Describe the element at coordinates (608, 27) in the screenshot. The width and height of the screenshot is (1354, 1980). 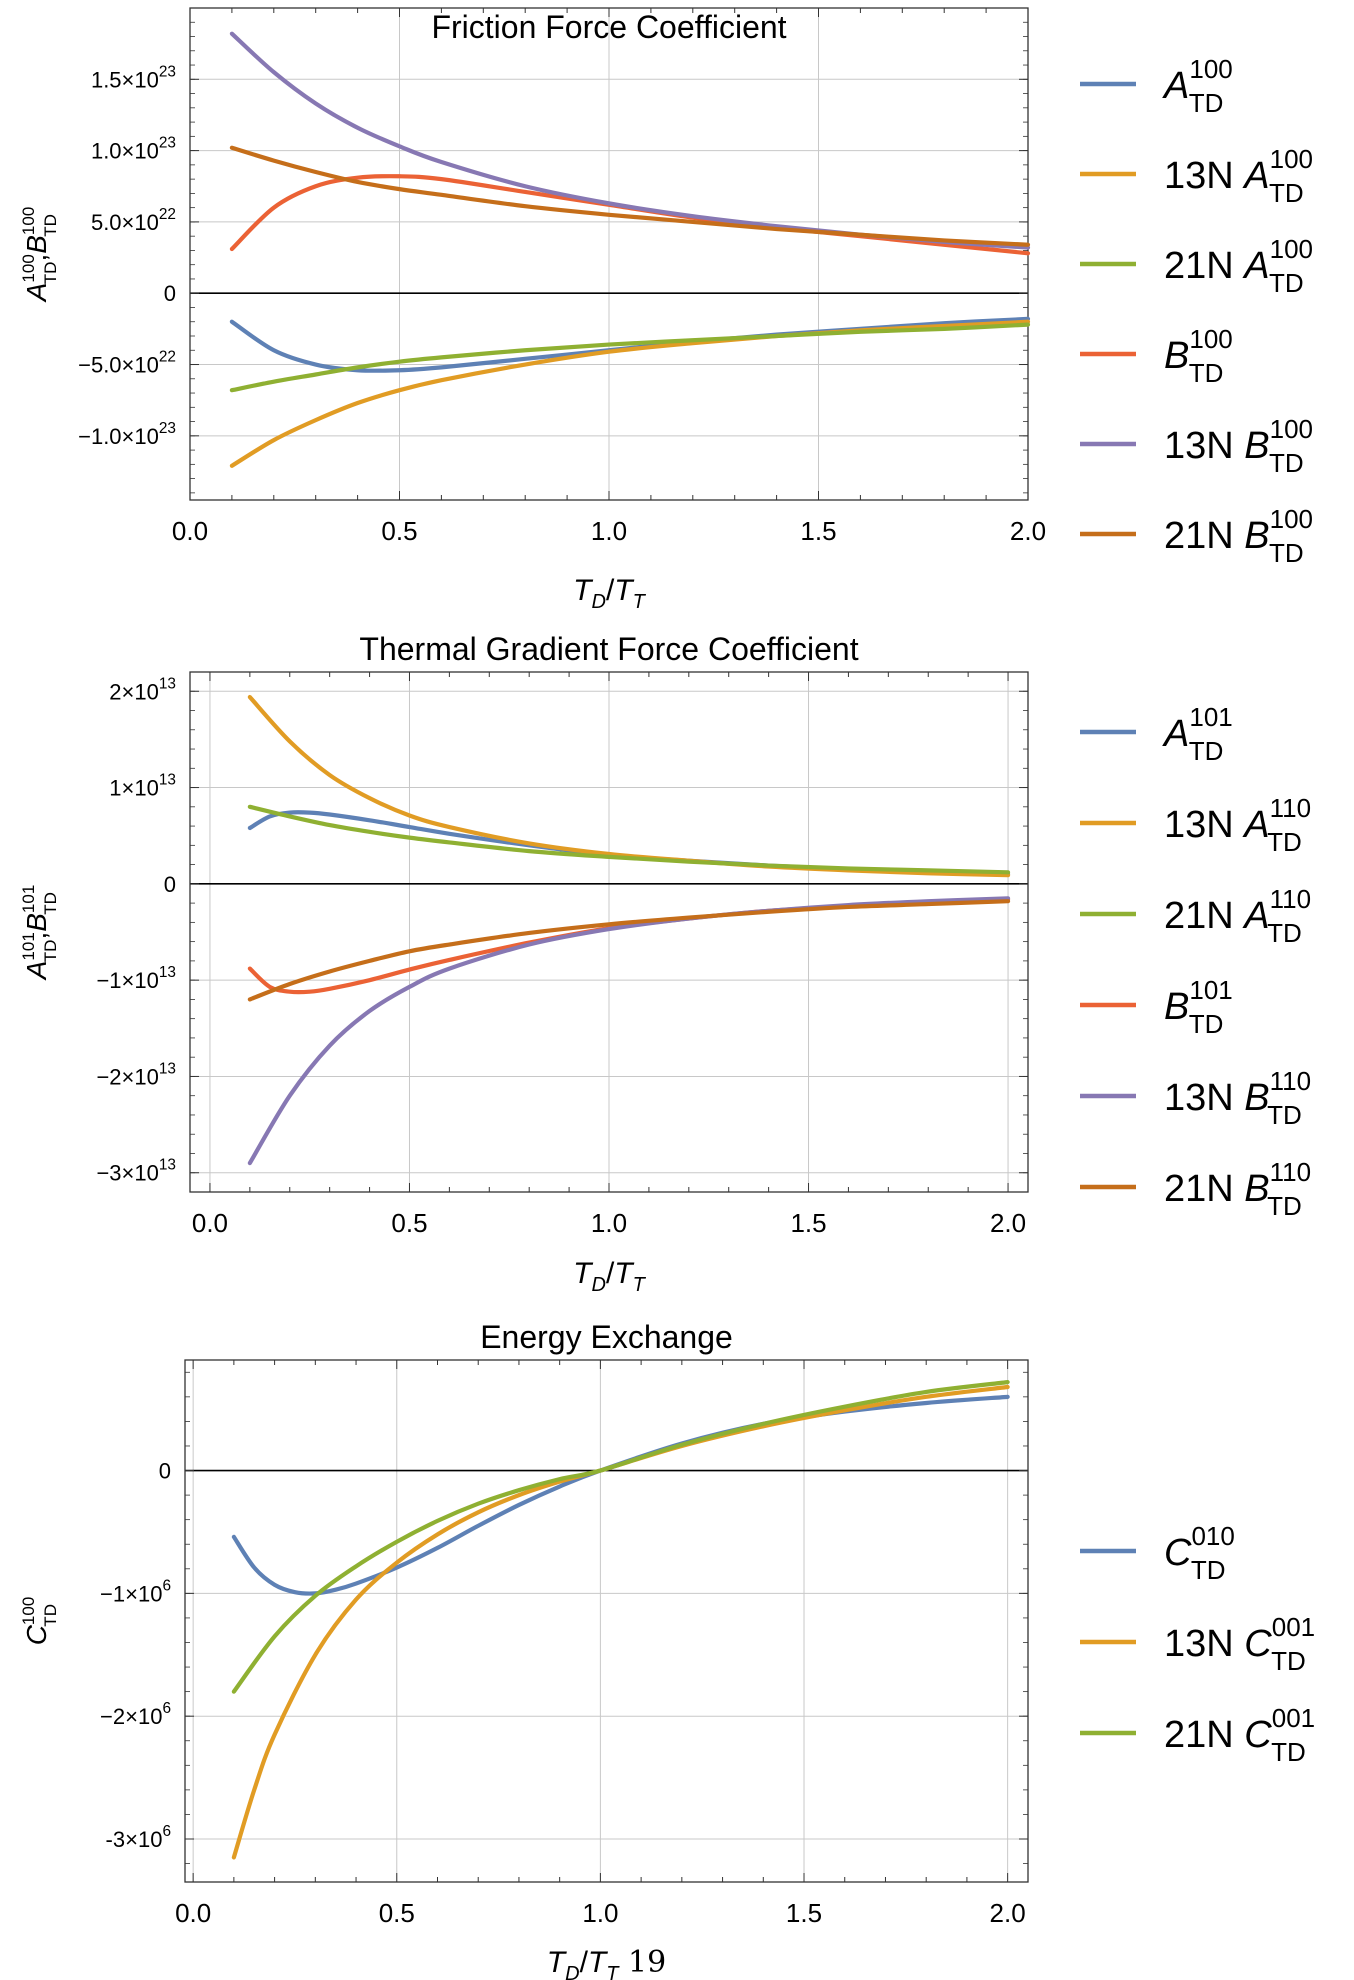
I see `chart-title: Friction Force Coefficient` at that location.